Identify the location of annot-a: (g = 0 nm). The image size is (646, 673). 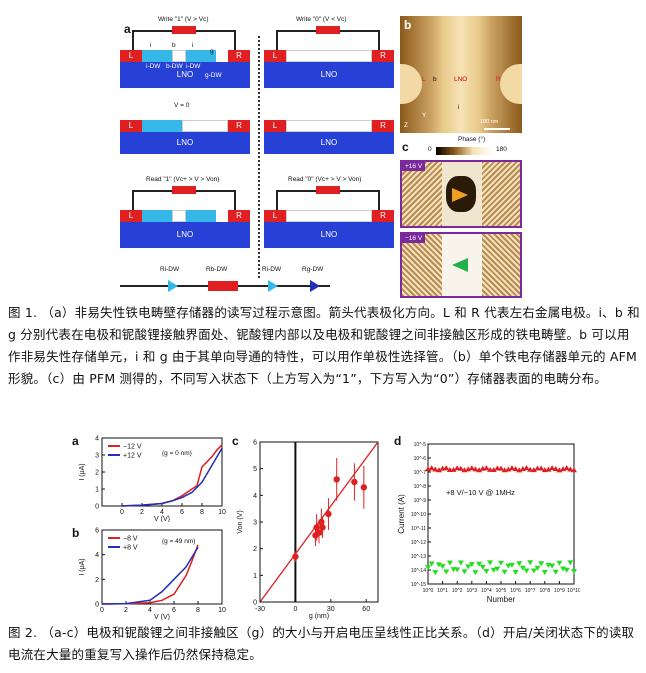
(177, 453).